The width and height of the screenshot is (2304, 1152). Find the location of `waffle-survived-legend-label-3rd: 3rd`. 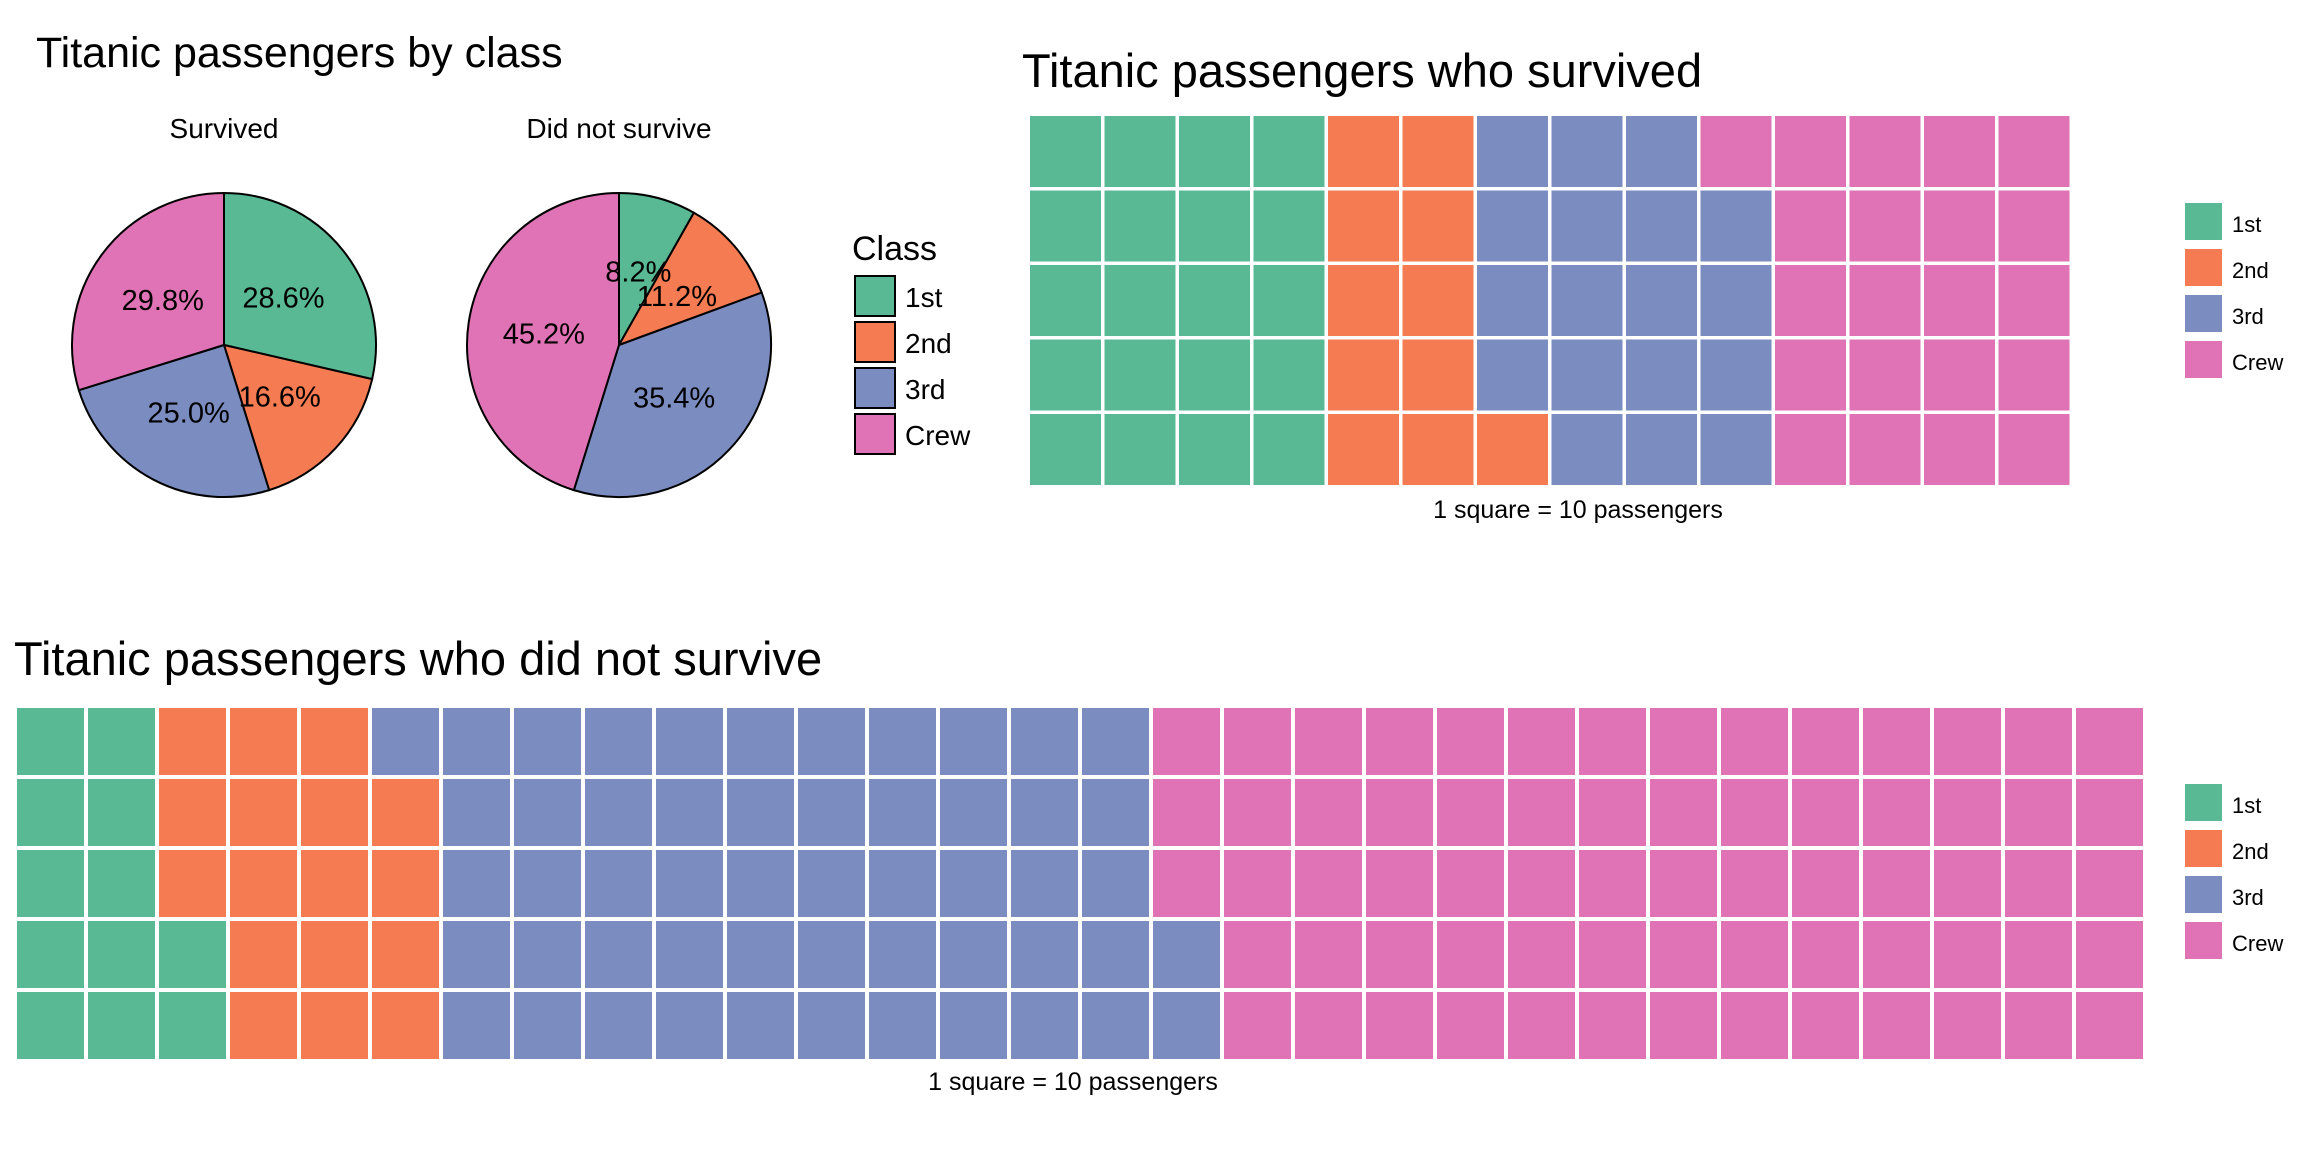

waffle-survived-legend-label-3rd: 3rd is located at coordinates (2248, 316).